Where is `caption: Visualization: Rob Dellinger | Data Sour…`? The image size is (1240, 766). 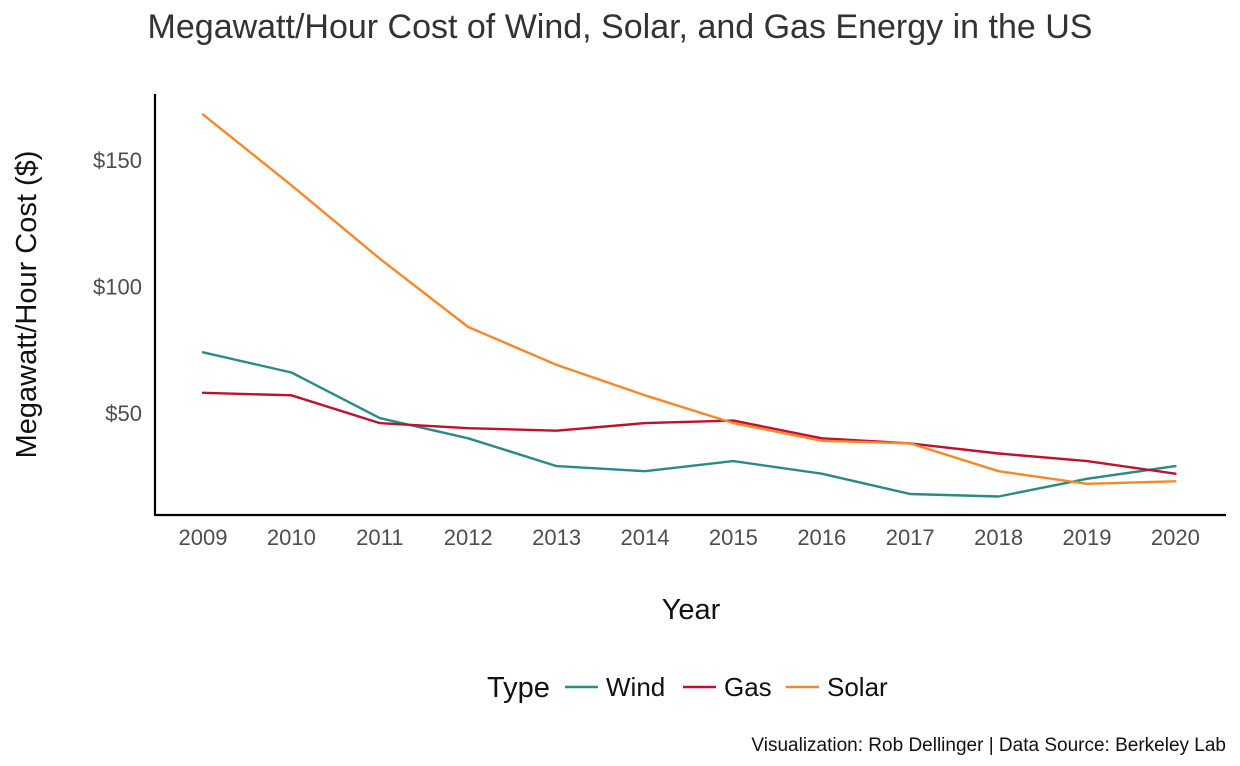 caption: Visualization: Rob Dellinger | Data Sour… is located at coordinates (988, 745).